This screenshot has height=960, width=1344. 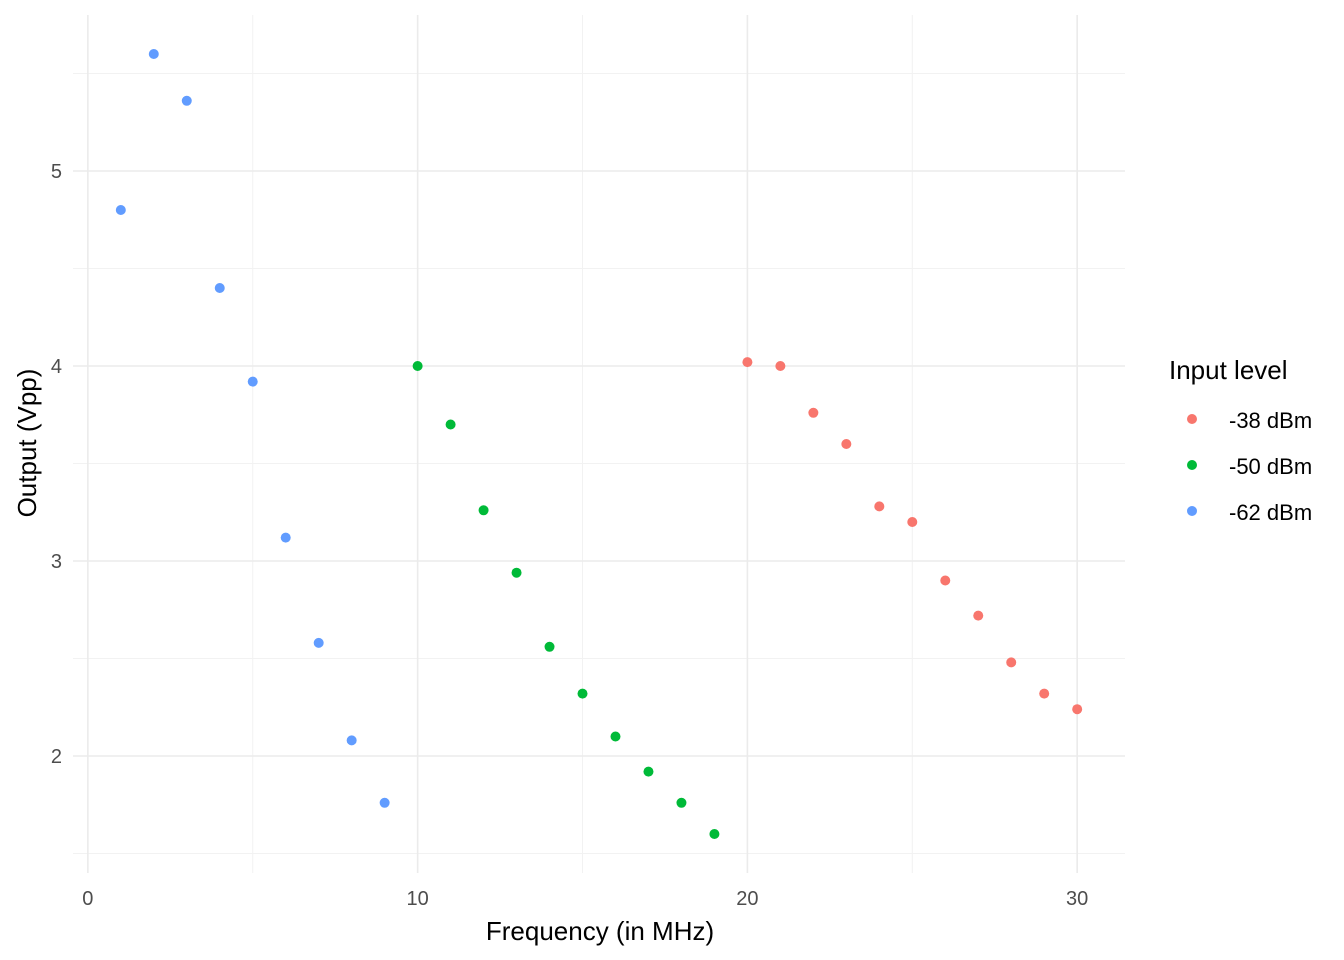 What do you see at coordinates (1077, 899) in the screenshot?
I see `x-tick-label: 30` at bounding box center [1077, 899].